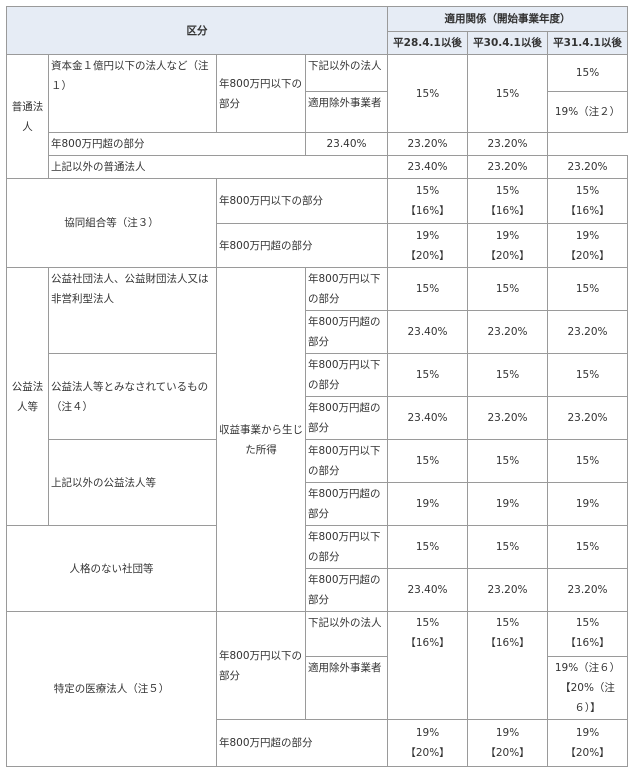  Describe the element at coordinates (507, 19) in the screenshot. I see `header-applicable: 適用関係（開始事業年度）` at that location.